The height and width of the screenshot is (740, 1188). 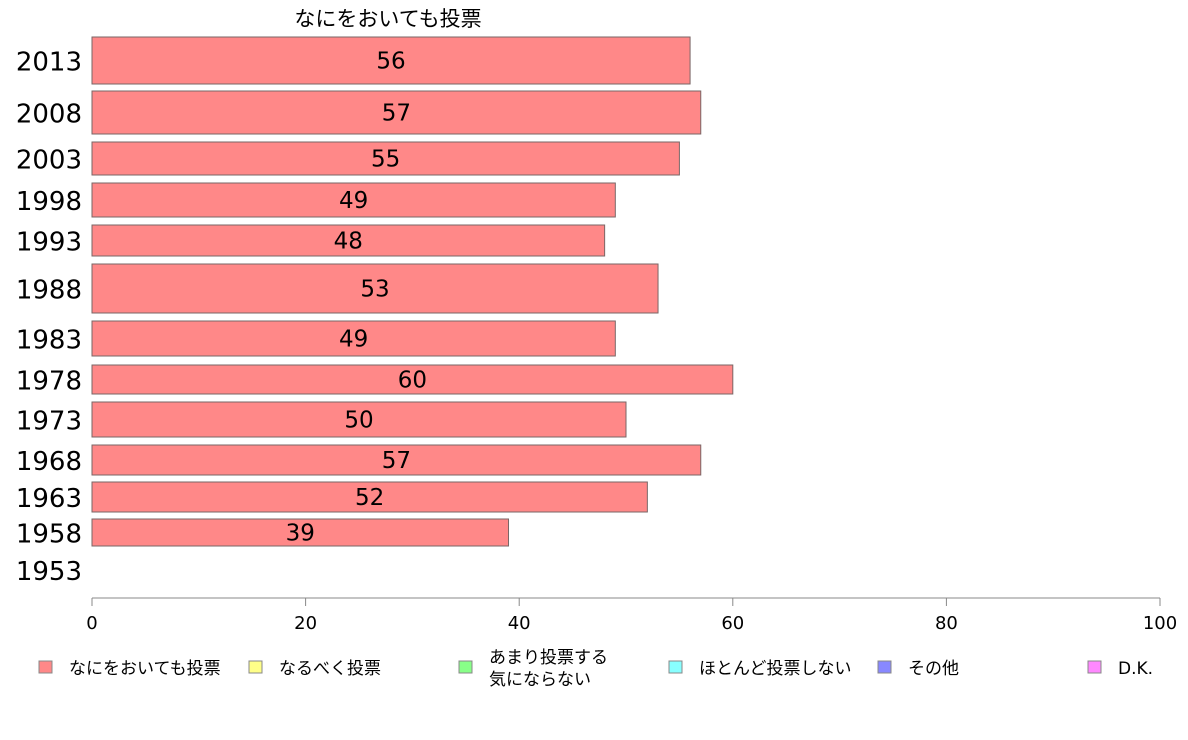 I want to click on x-tick-label: 20, so click(x=305, y=623).